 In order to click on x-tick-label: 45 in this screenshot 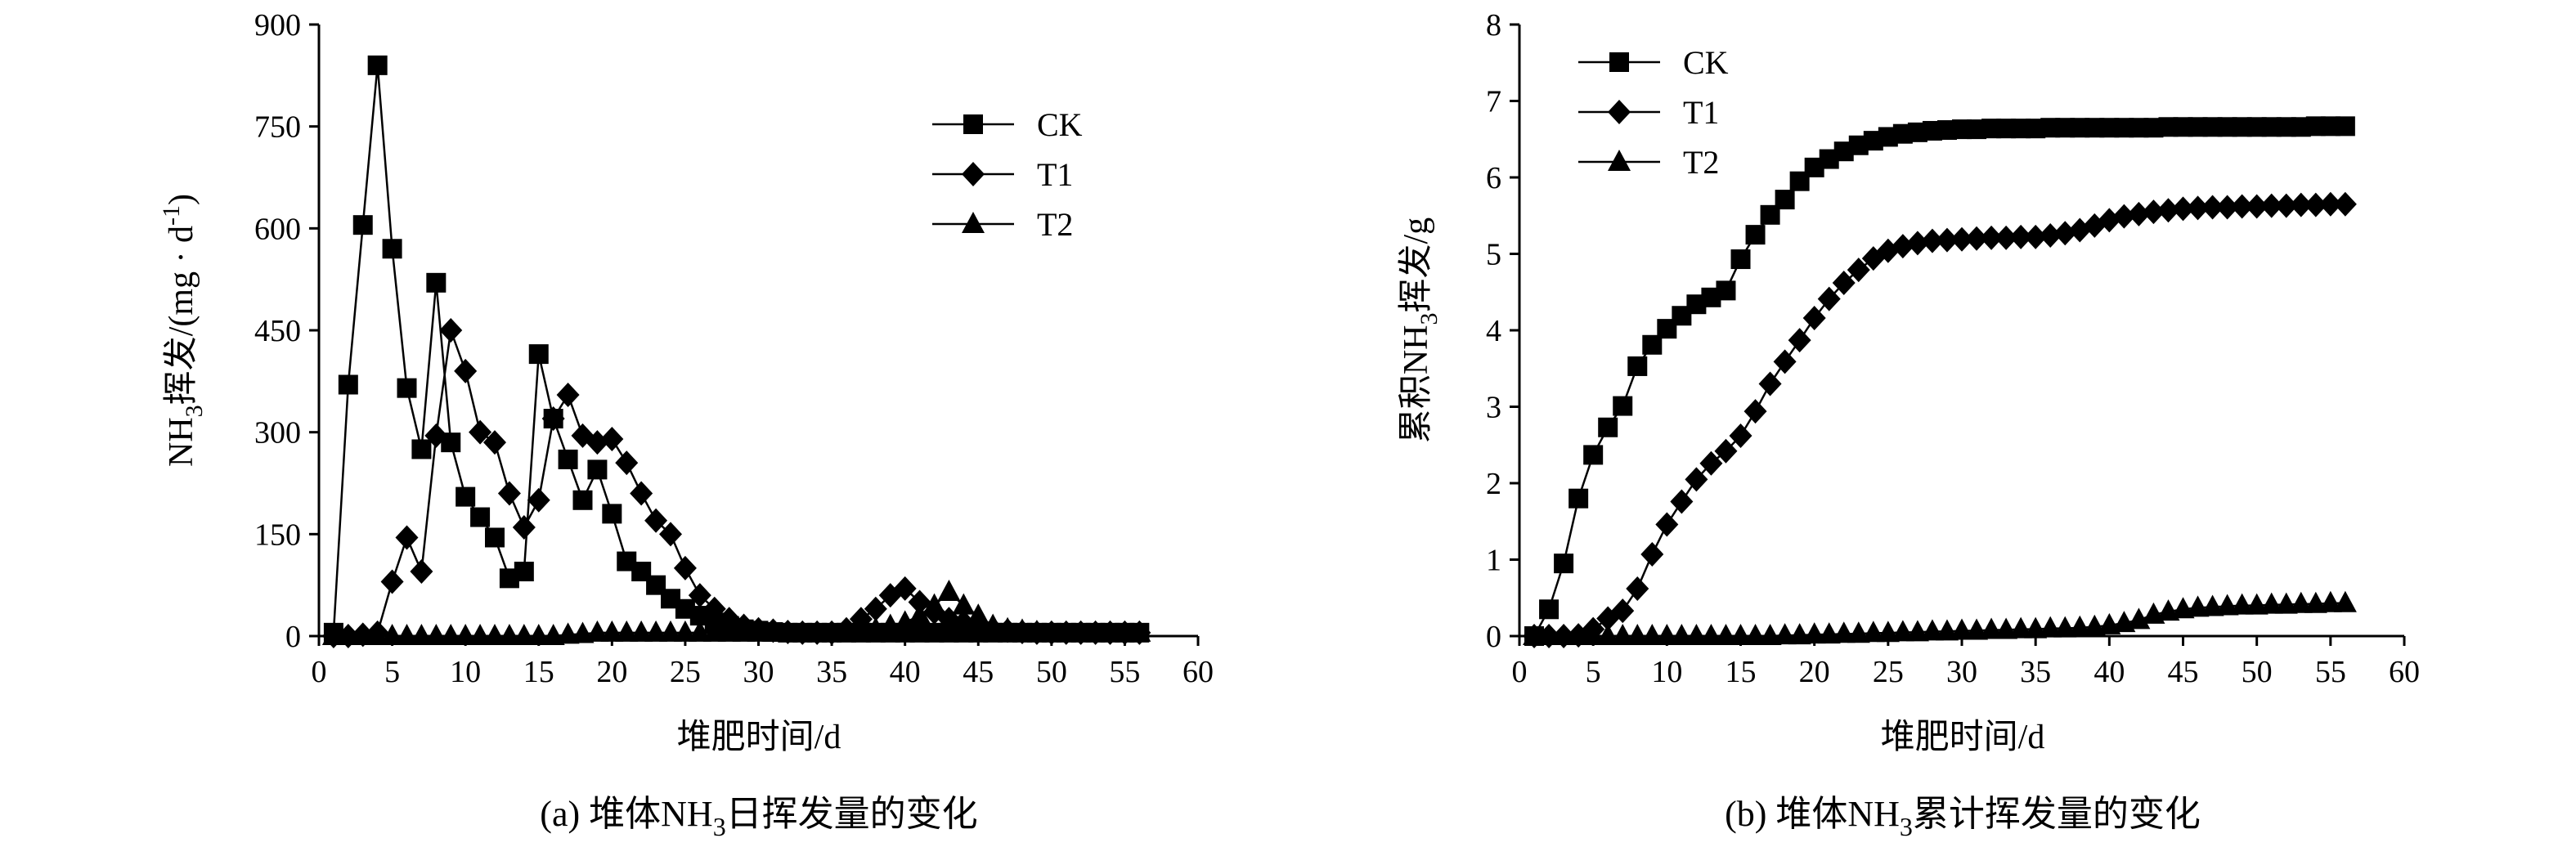, I will do `click(978, 672)`.